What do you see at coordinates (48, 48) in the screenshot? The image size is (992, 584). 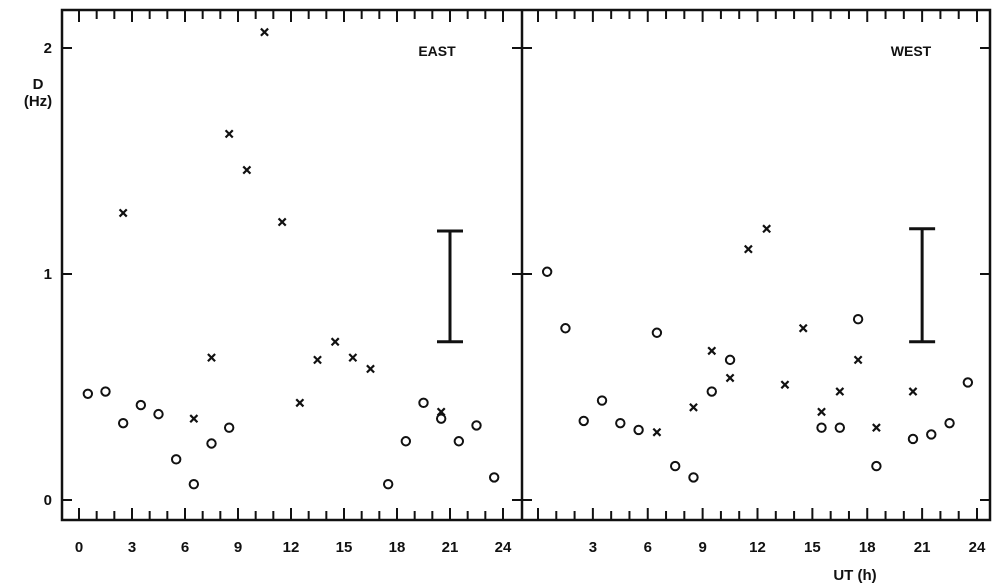 I see `y-tick-label: 2` at bounding box center [48, 48].